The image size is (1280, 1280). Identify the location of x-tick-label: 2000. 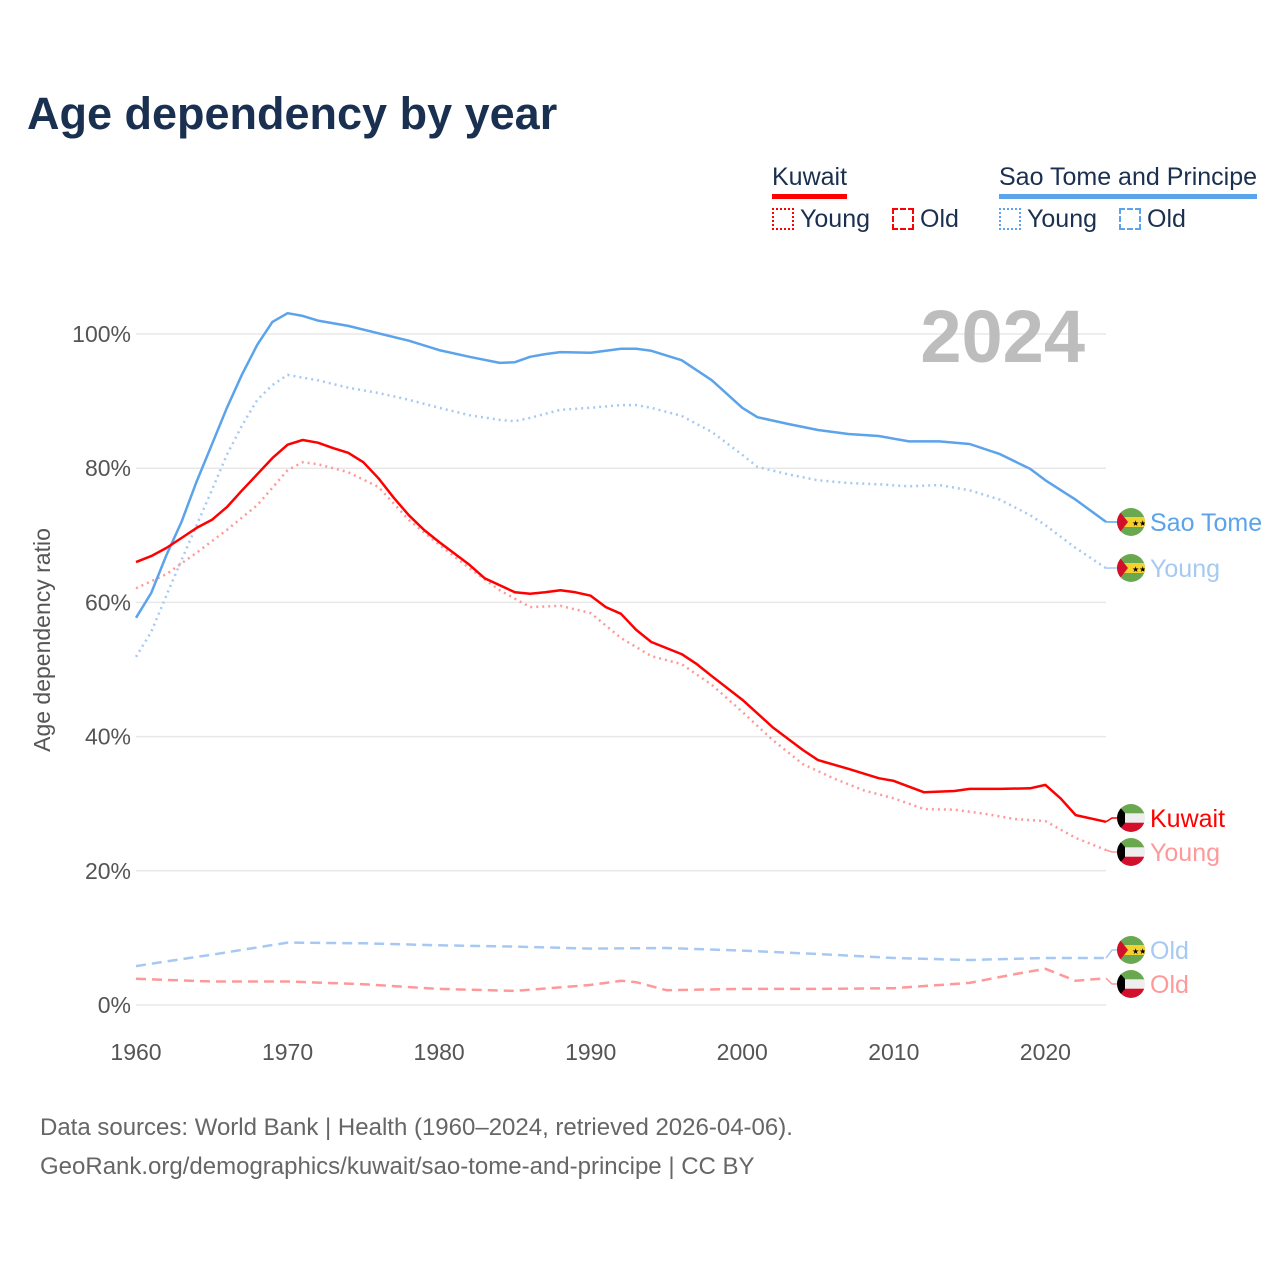
(742, 1052).